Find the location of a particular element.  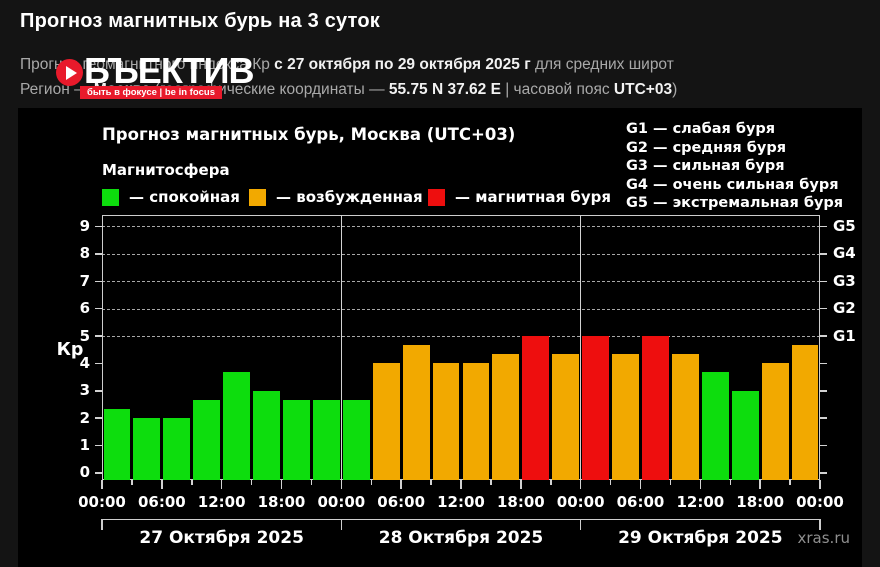

legend-label: — спокойная is located at coordinates (184, 197).